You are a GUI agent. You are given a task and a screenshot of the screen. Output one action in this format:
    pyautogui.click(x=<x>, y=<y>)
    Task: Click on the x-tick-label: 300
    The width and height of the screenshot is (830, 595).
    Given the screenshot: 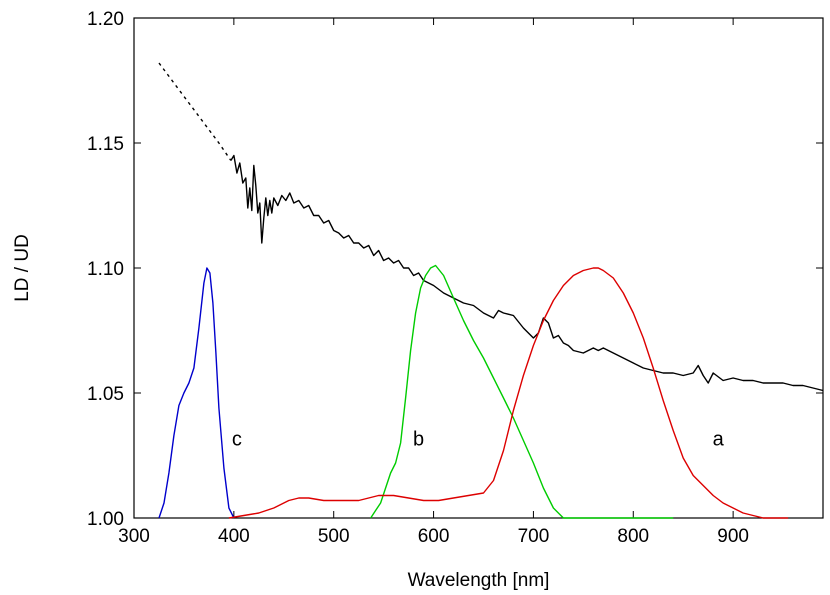 What is the action you would take?
    pyautogui.click(x=134, y=536)
    